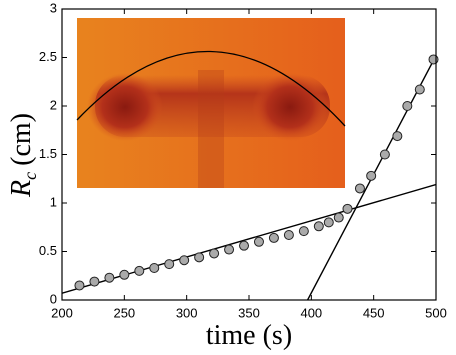 The image size is (456, 355). Describe the element at coordinates (187, 312) in the screenshot. I see `x-tick-label: 300` at that location.